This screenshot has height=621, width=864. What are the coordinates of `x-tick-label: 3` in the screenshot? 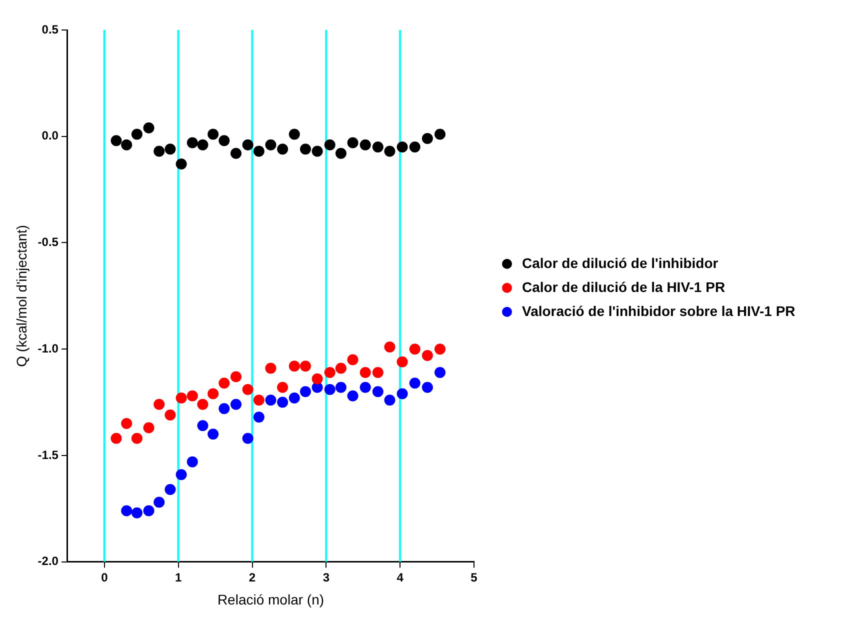 It's located at (326, 577).